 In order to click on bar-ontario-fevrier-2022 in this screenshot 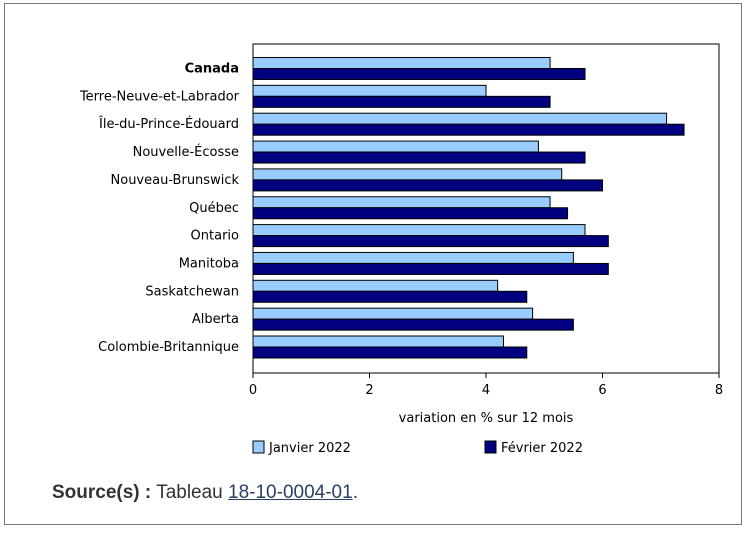, I will do `click(430, 241)`.